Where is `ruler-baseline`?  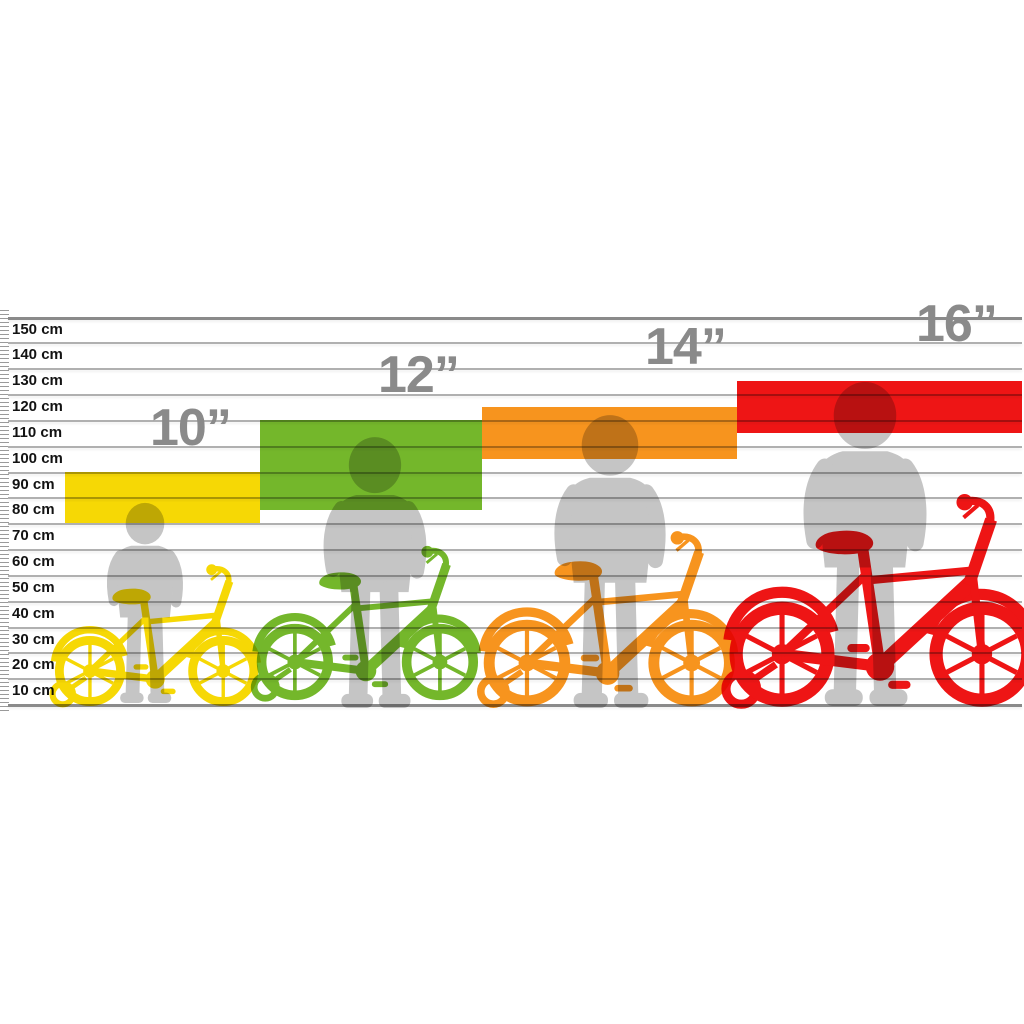 ruler-baseline is located at coordinates (515, 705).